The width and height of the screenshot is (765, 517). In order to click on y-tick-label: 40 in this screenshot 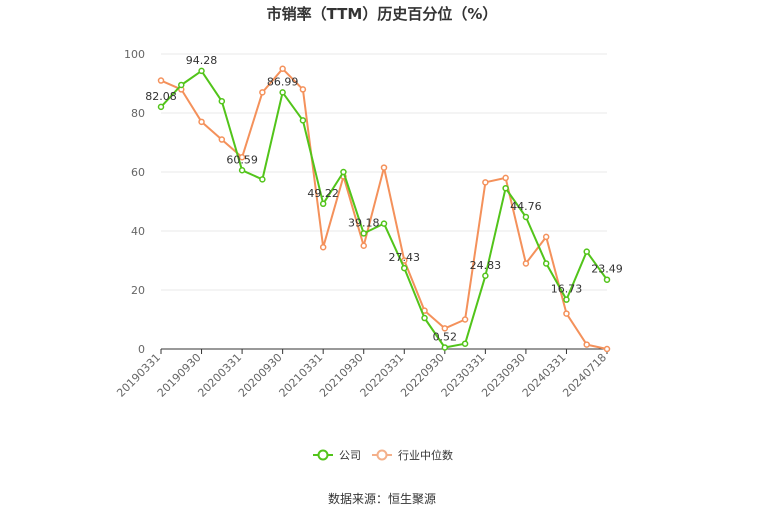, I will do `click(138, 231)`.